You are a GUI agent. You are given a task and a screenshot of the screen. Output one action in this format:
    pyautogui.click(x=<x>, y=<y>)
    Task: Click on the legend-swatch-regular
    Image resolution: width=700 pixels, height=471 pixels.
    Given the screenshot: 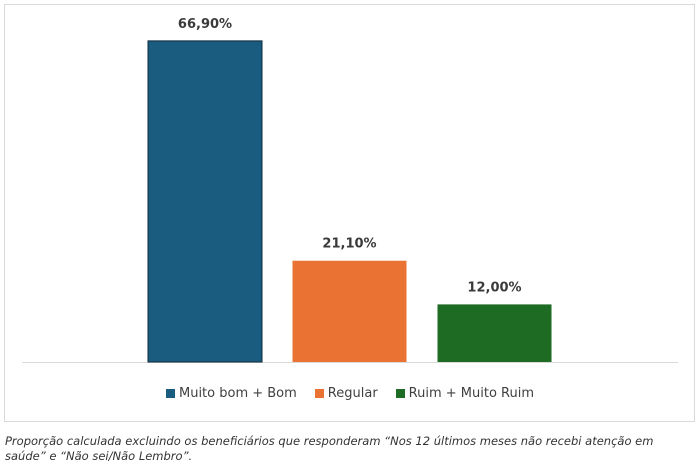 What is the action you would take?
    pyautogui.click(x=319, y=393)
    